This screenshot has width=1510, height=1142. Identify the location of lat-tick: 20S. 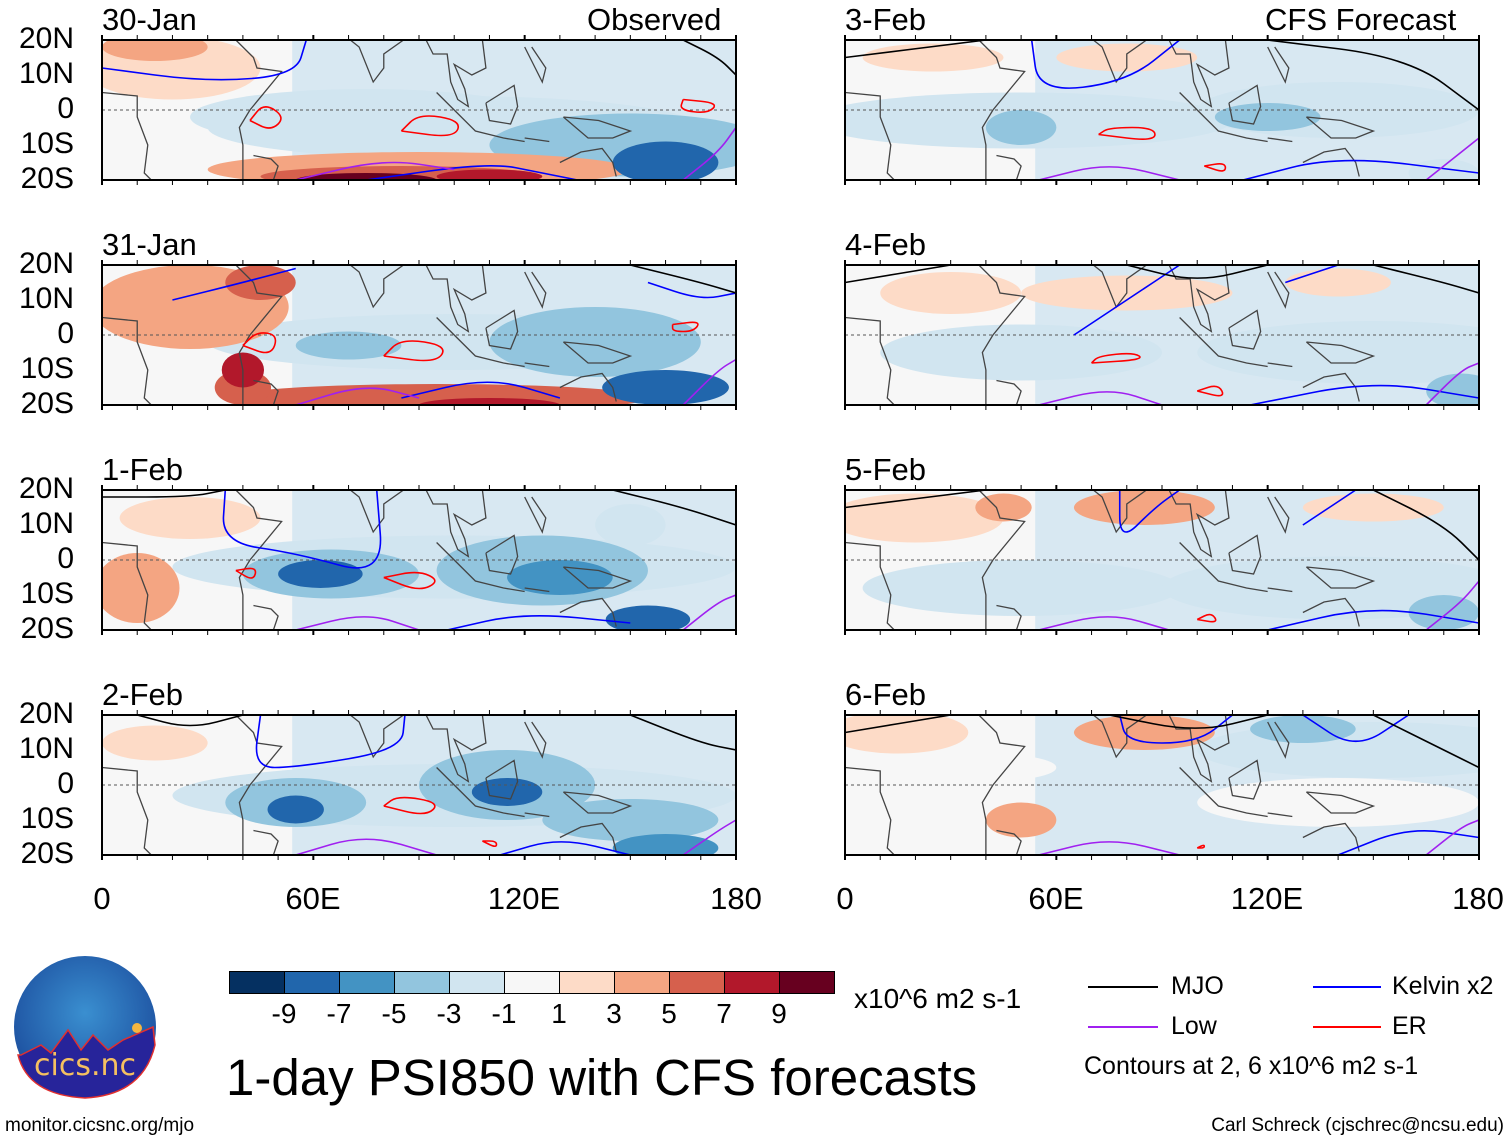
(47, 628).